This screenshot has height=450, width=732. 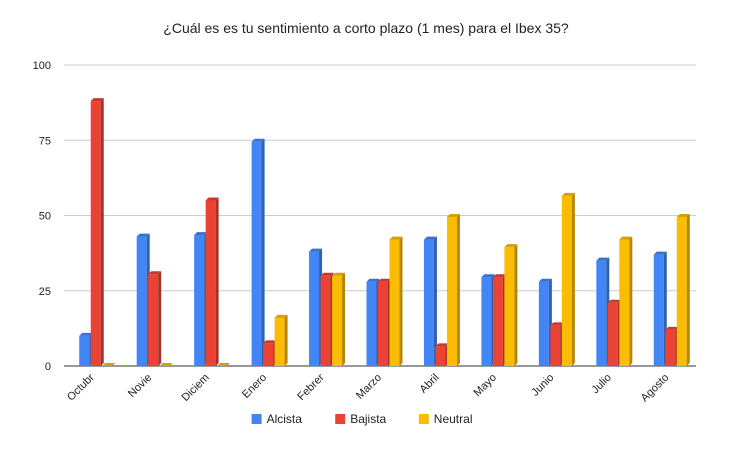 I want to click on legend-label: Bajista, so click(x=368, y=419).